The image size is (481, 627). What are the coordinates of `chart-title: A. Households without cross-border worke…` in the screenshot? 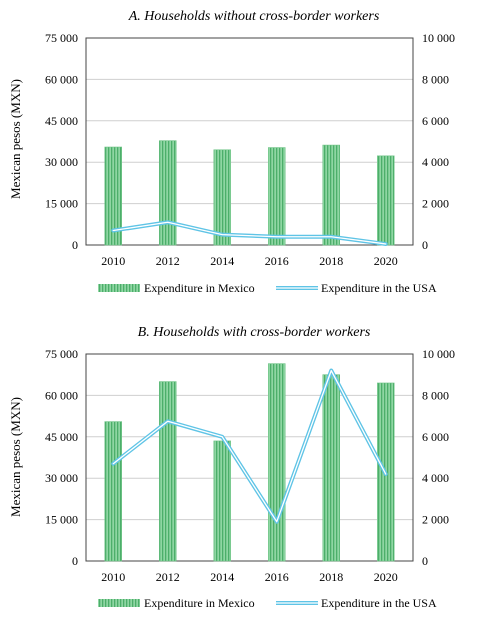 It's located at (254, 16).